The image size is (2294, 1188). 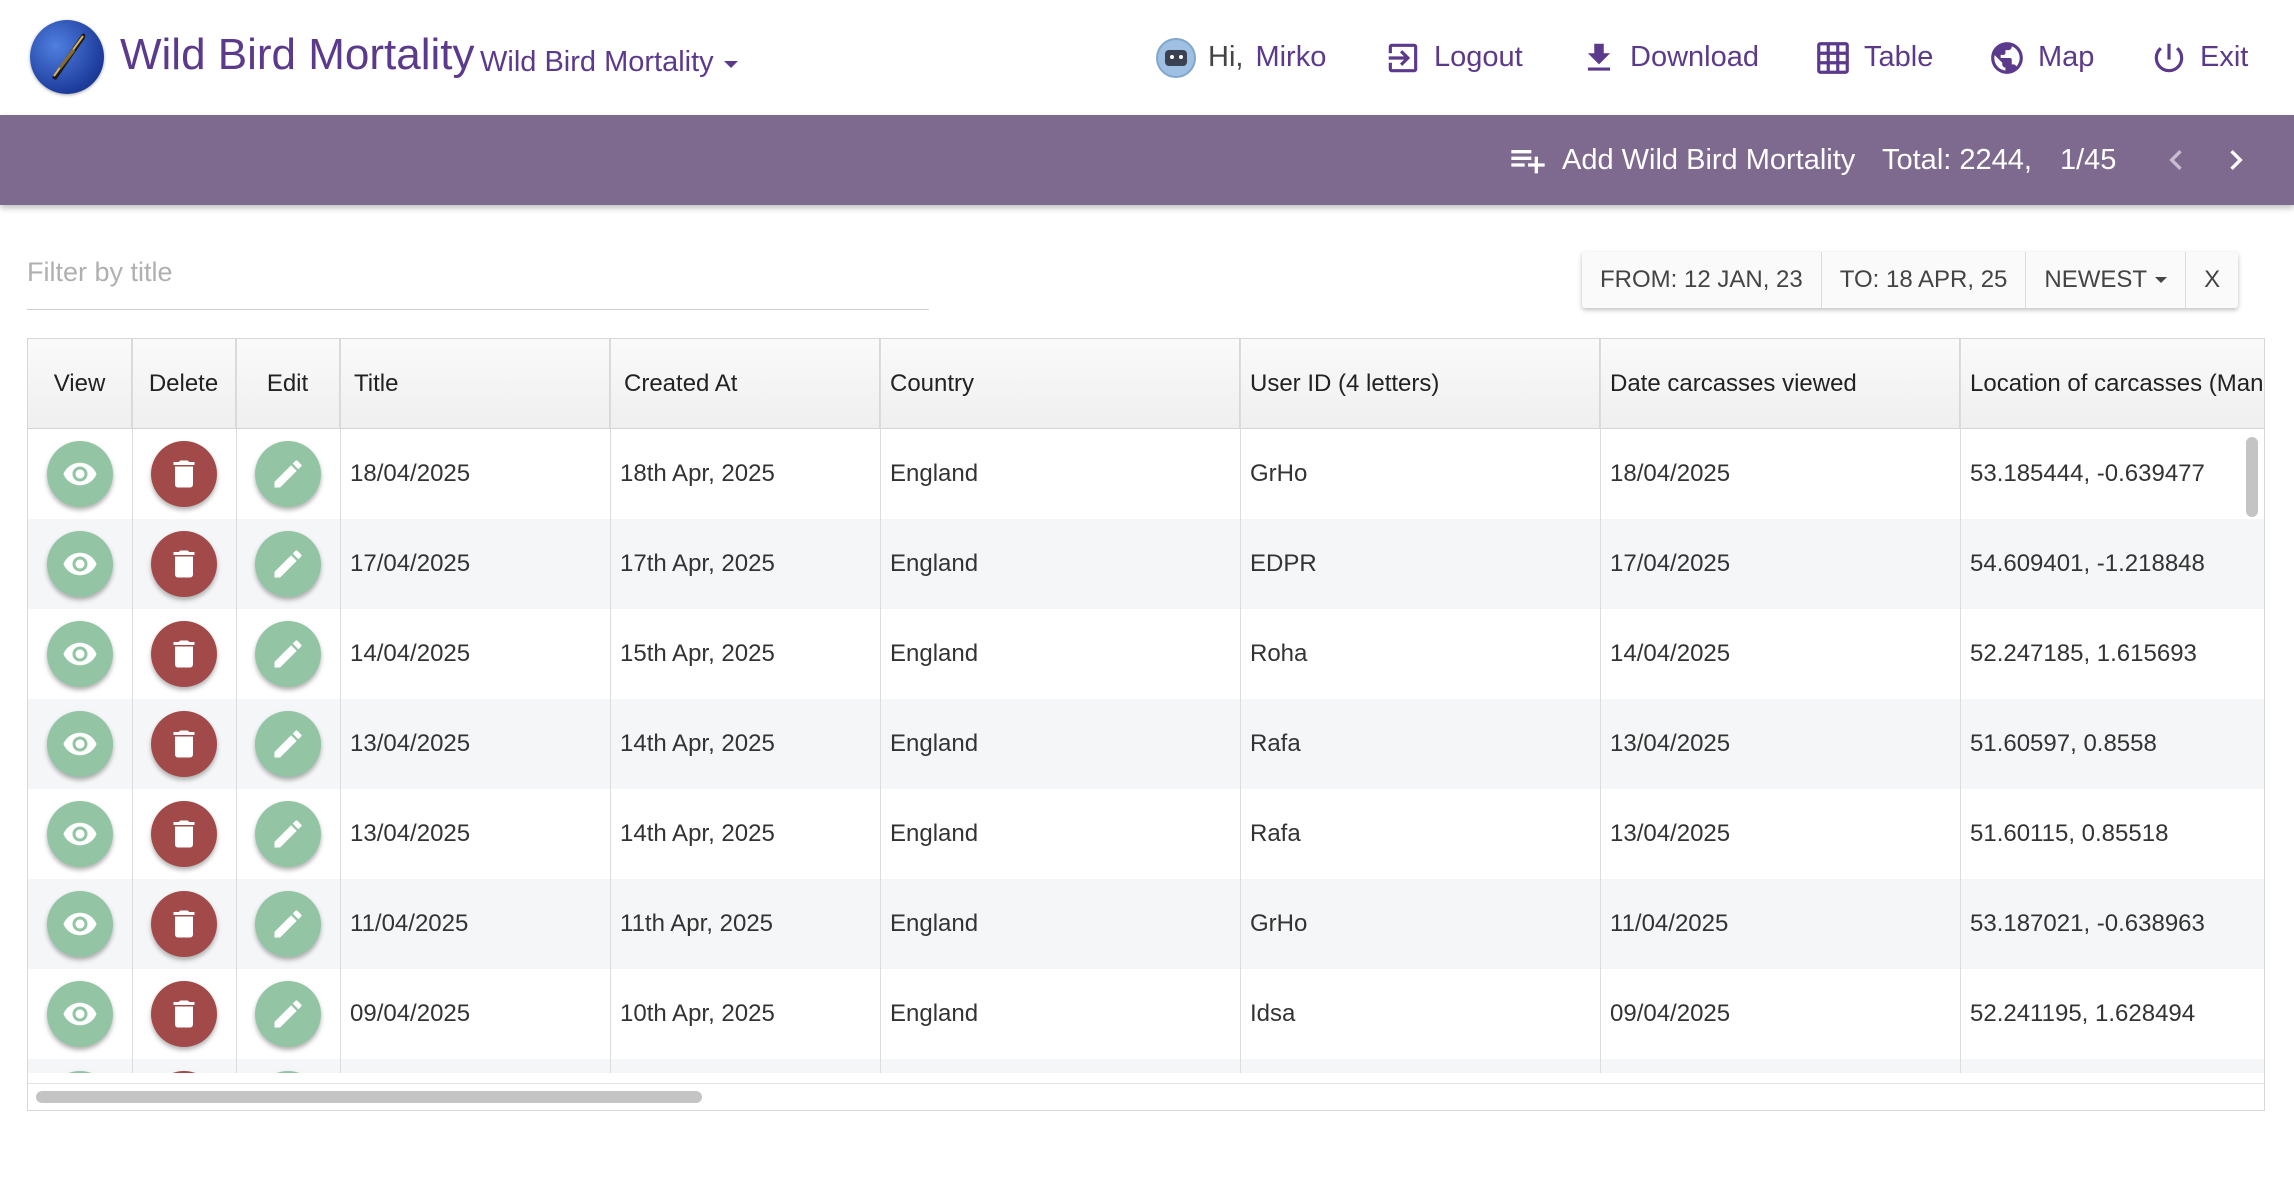 What do you see at coordinates (1670, 653) in the screenshot?
I see `cell-date-viewed: 14/04/2025` at bounding box center [1670, 653].